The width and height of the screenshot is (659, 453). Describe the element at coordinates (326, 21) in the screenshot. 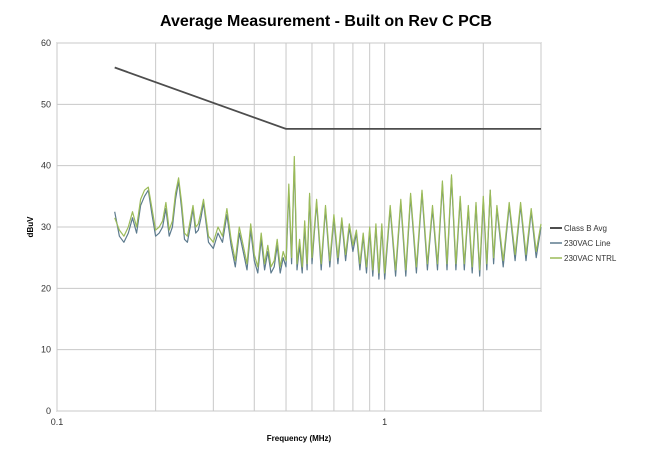

I see `chart-title: Average Measurement - Built on Rev C PCB` at that location.